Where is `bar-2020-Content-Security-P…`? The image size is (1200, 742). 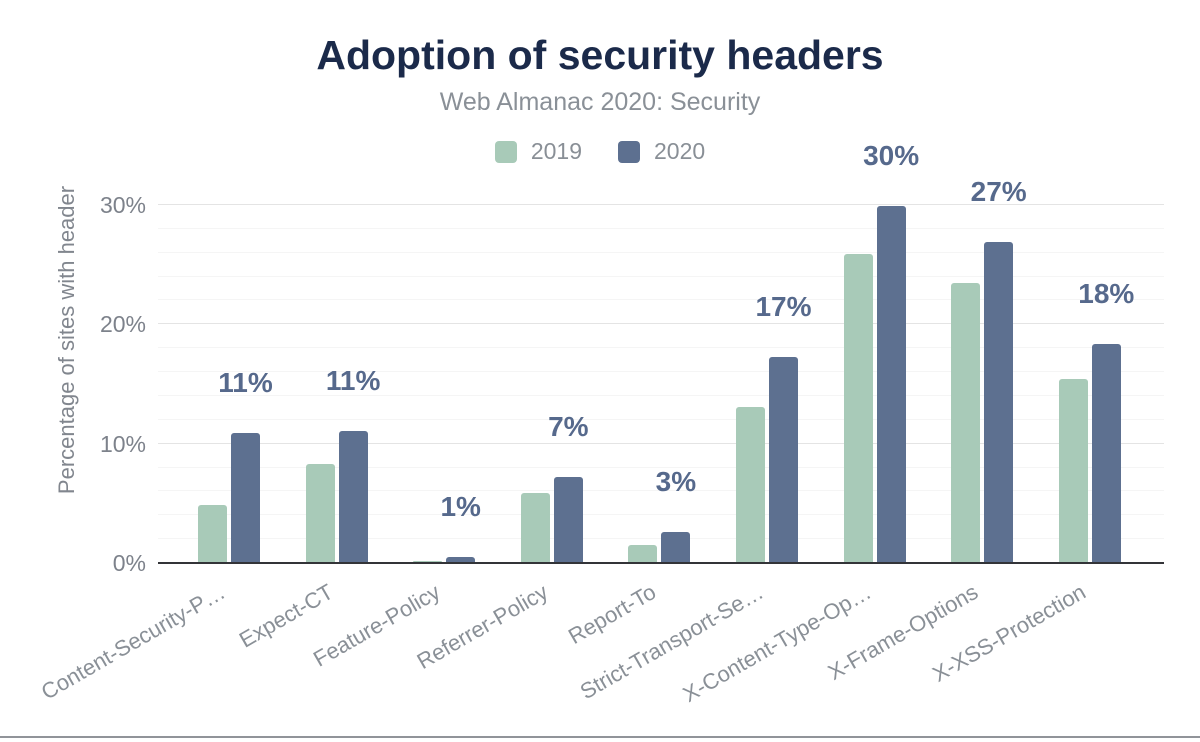
bar-2020-Content-Security-P… is located at coordinates (245, 497).